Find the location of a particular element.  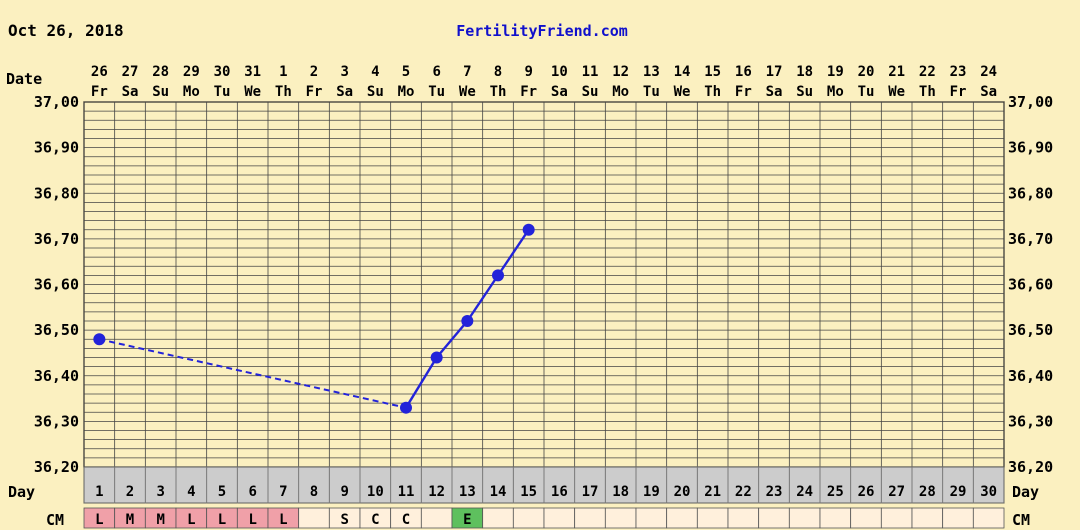

date-label: 11 is located at coordinates (590, 72).